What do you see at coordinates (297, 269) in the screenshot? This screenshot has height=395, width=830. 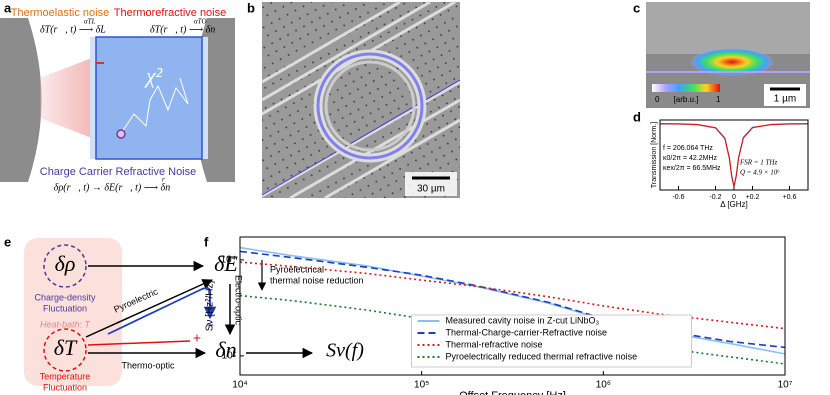 I see `annotation: Pyroelectrical` at bounding box center [297, 269].